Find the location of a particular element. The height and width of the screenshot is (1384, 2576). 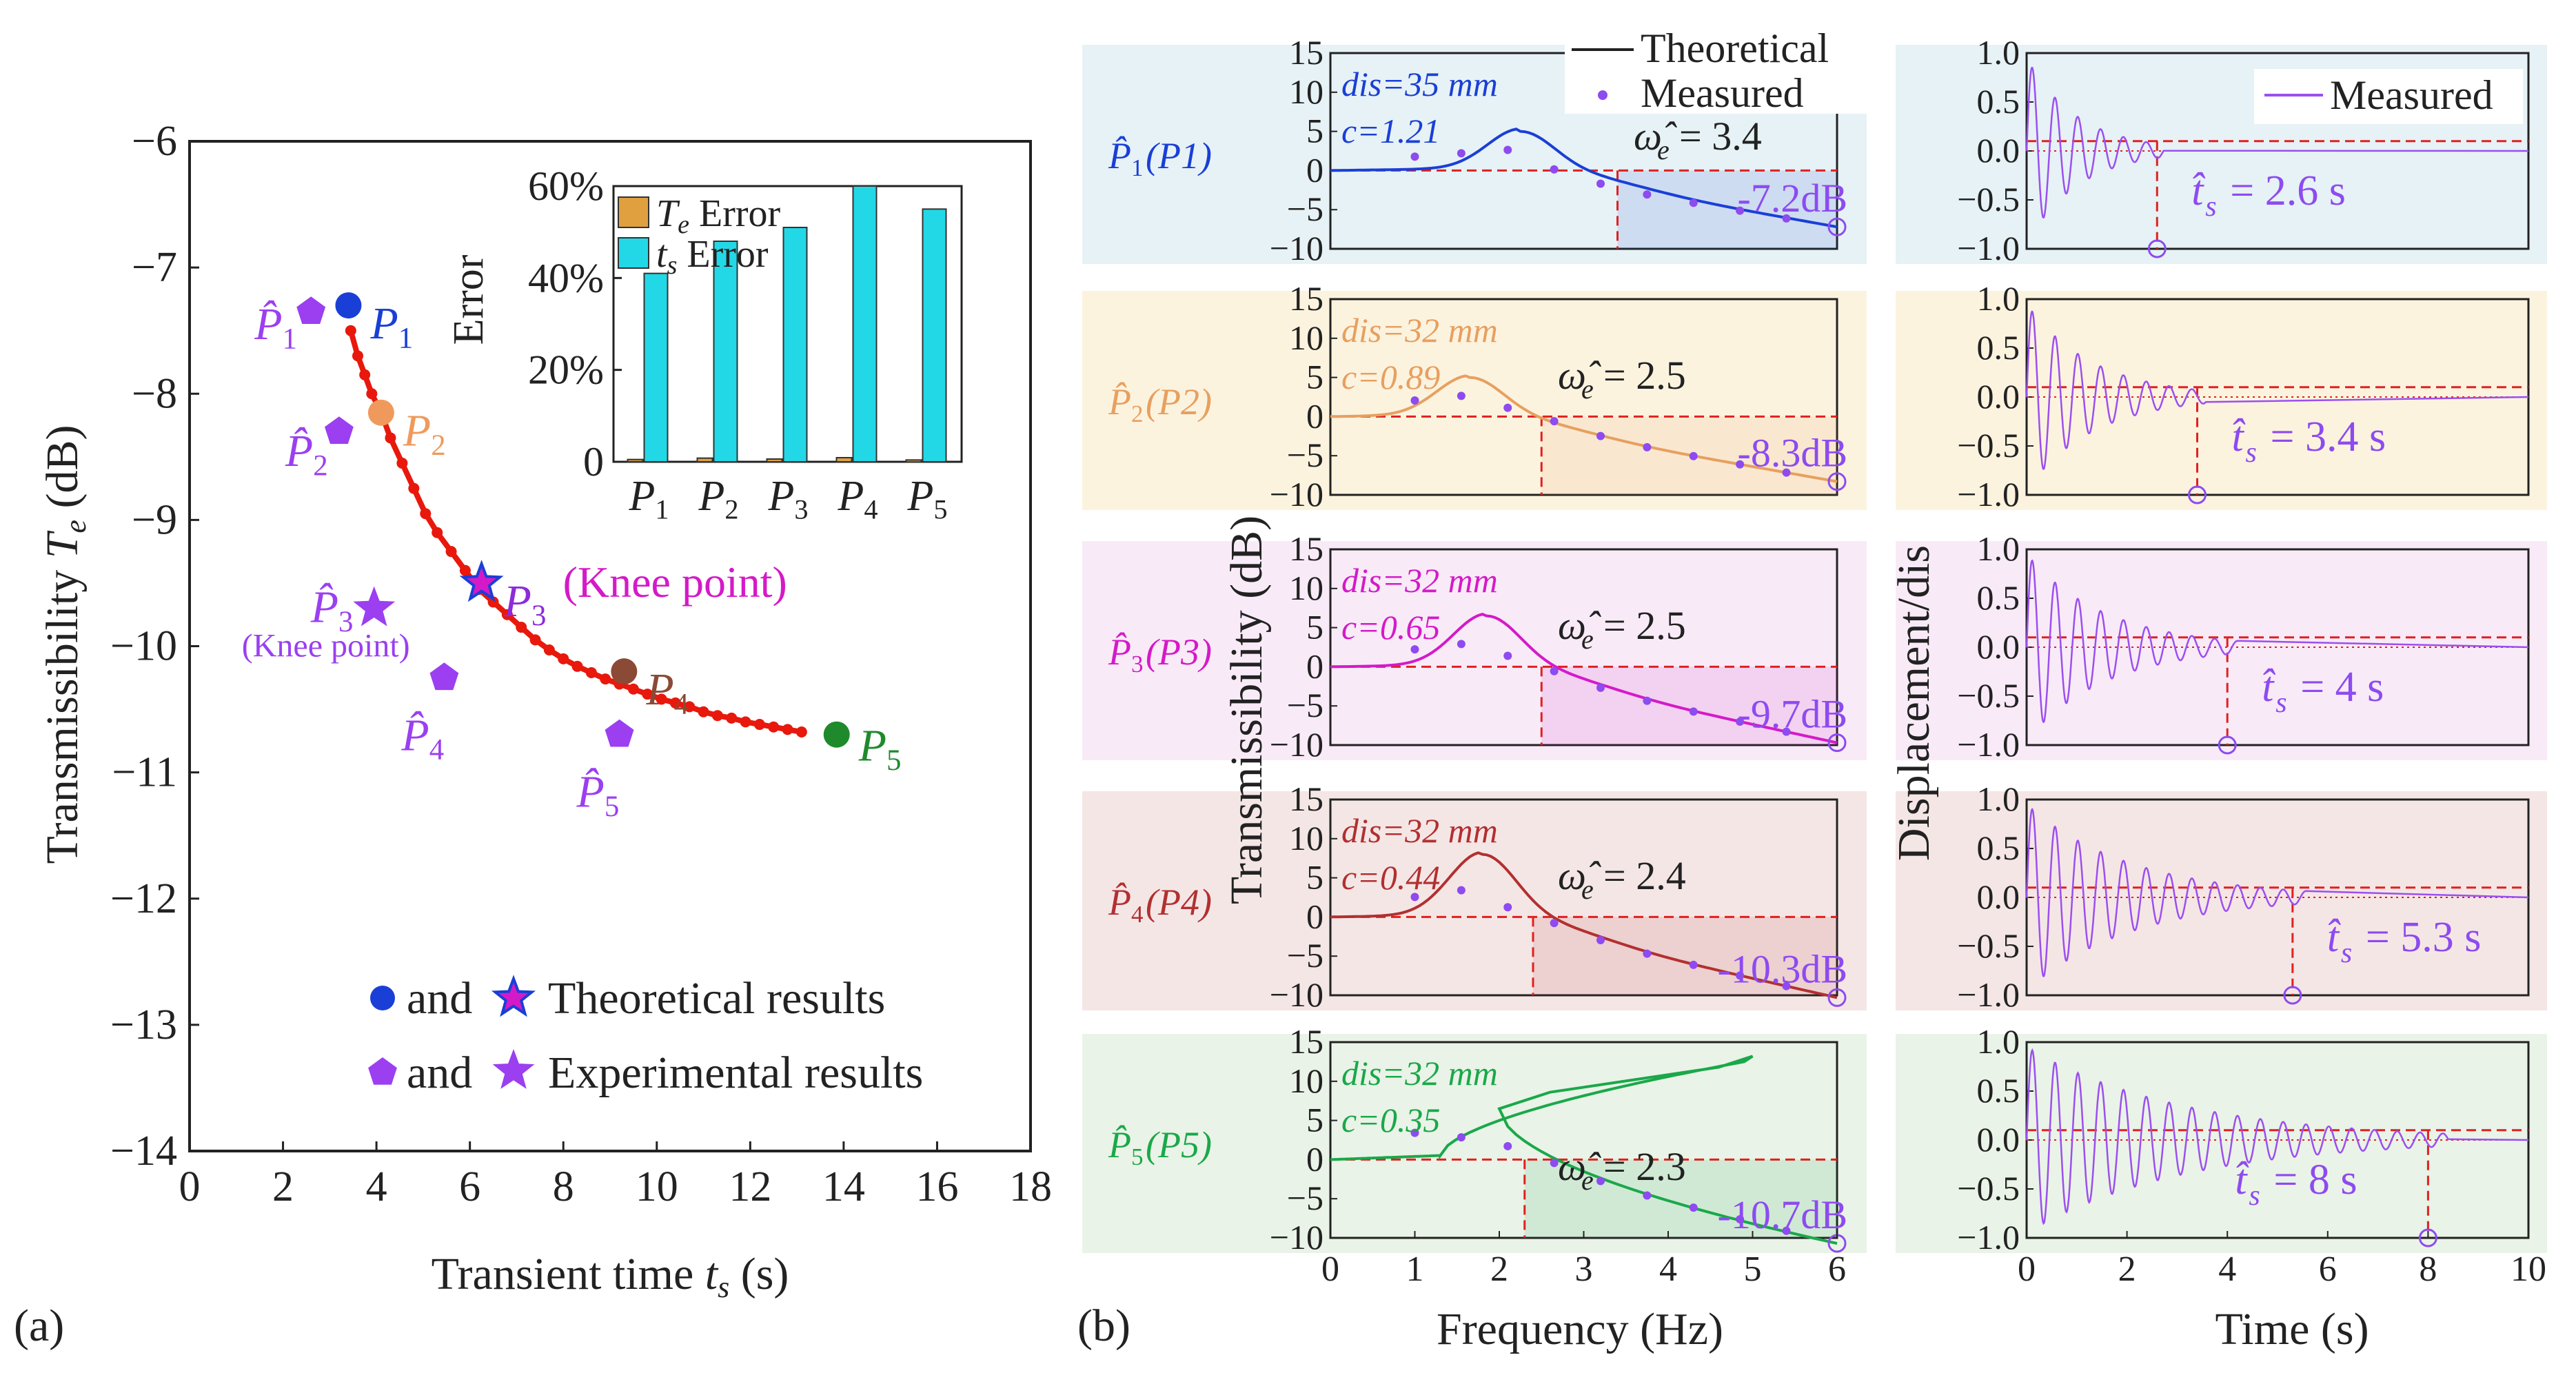

legend-experimental-and: and is located at coordinates (439, 1073).